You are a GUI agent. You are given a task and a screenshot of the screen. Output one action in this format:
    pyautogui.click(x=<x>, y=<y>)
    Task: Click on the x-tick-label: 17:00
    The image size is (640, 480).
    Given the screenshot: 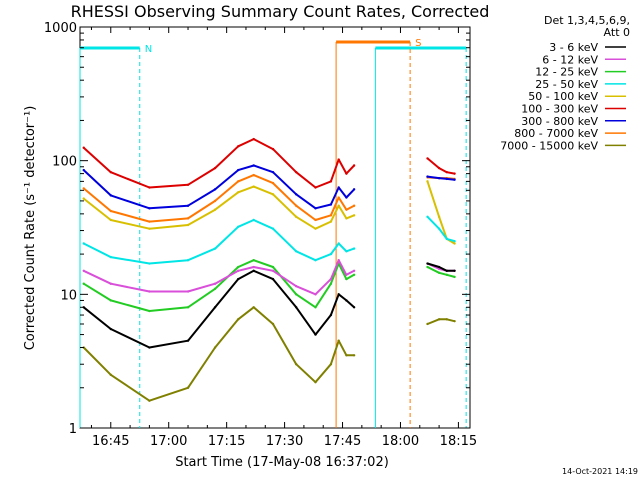 What is the action you would take?
    pyautogui.click(x=168, y=441)
    